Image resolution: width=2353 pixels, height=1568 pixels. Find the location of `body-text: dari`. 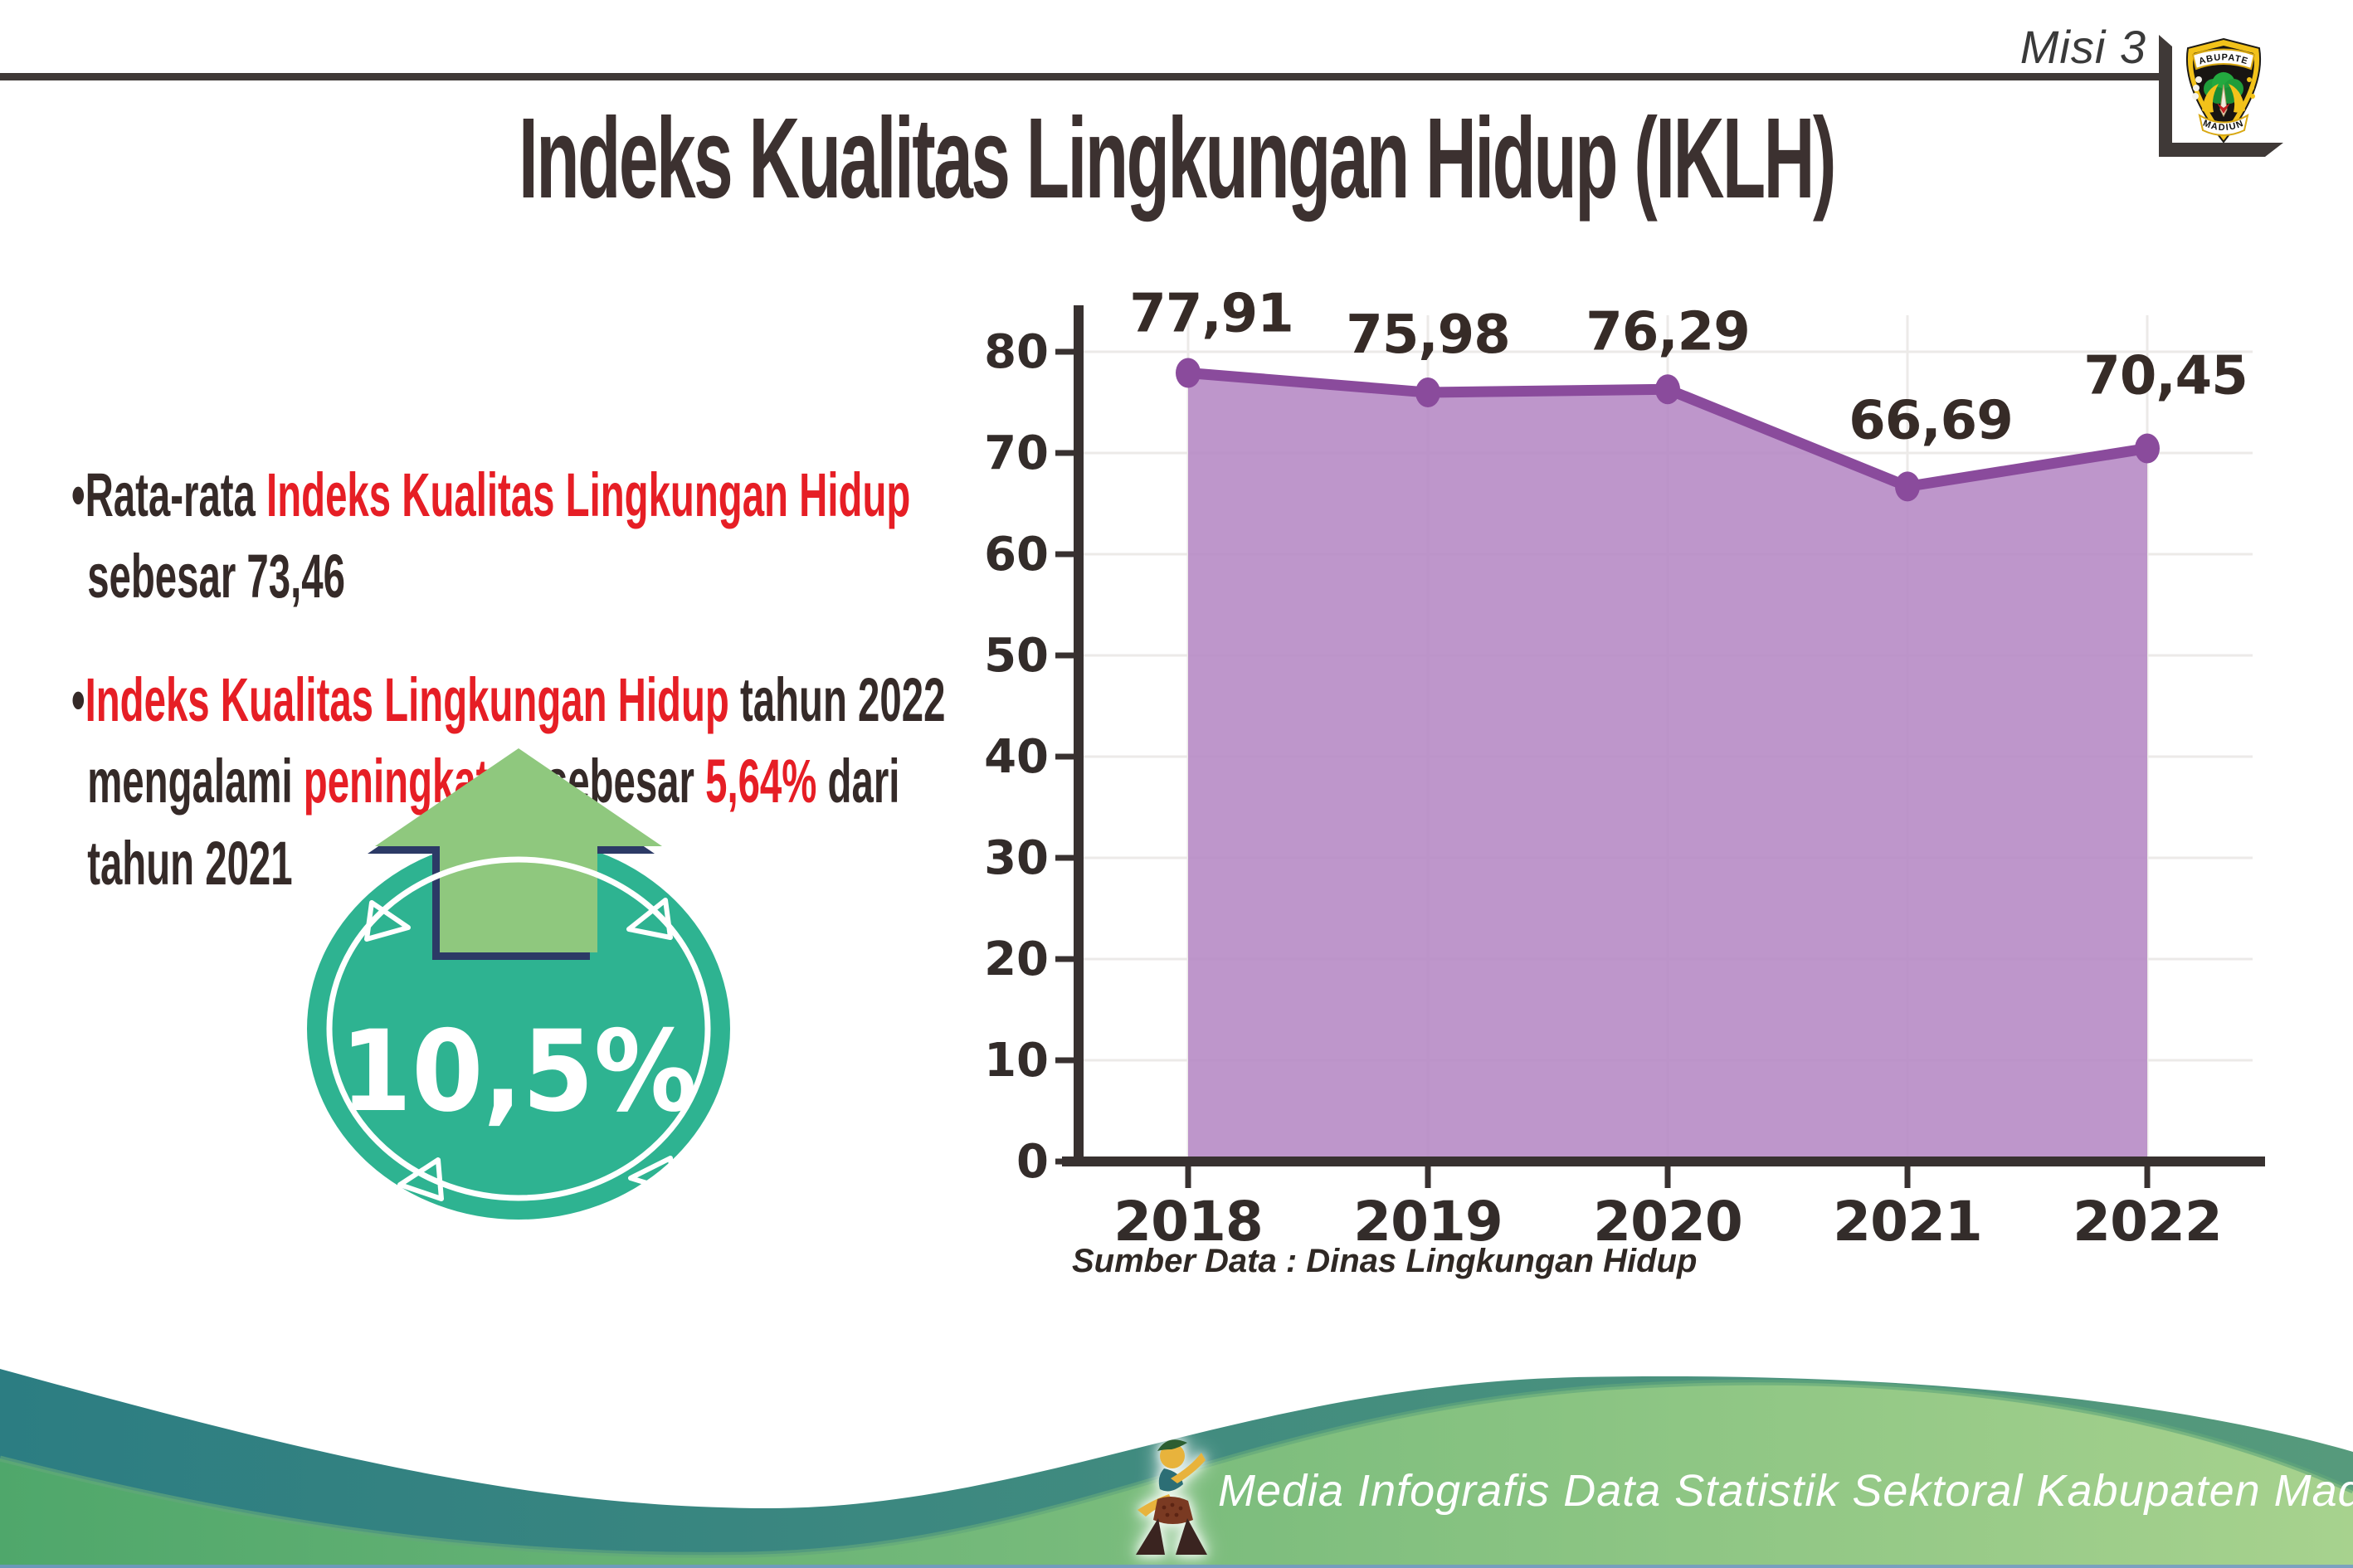

body-text: dari is located at coordinates (858, 781).